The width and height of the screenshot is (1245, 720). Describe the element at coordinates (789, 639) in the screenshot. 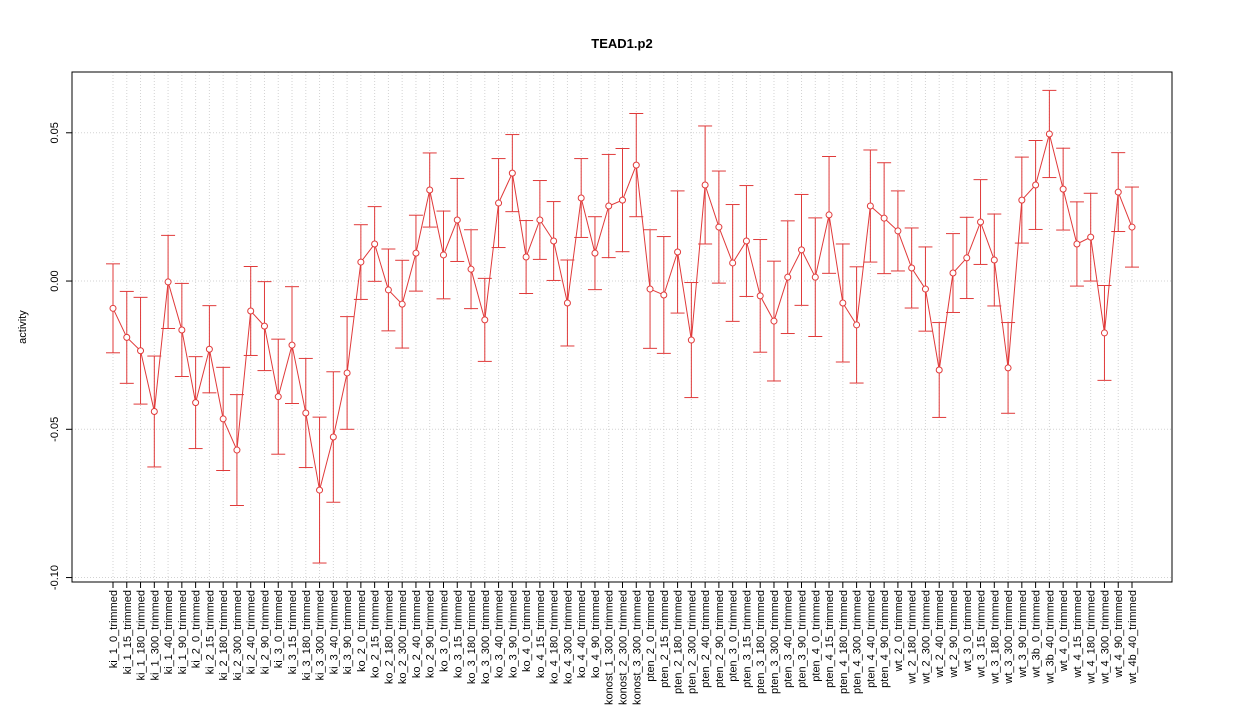

I see `x-tick-label: pten_3_40_trimmed` at that location.